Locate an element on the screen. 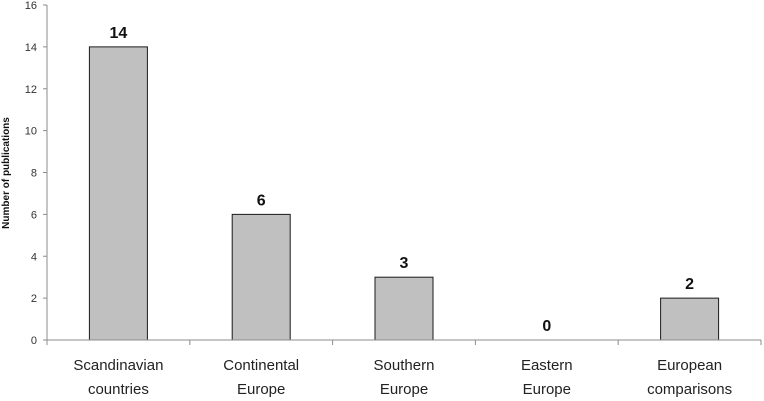  category-label: European is located at coordinates (689, 365).